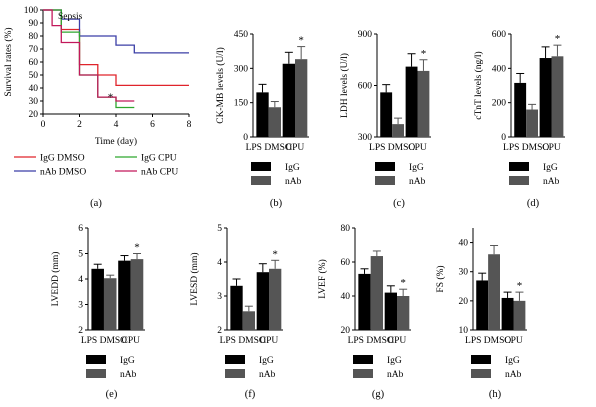 Image resolution: width=596 pixels, height=407 pixels. What do you see at coordinates (220, 85) in the screenshot?
I see `y-axis-label: CK-MB levels (U/l)` at bounding box center [220, 85].